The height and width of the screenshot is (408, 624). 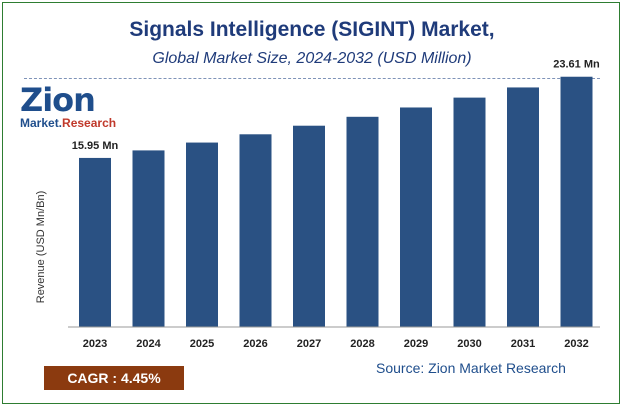 I want to click on logo-main-text: Zion, so click(x=58, y=100).